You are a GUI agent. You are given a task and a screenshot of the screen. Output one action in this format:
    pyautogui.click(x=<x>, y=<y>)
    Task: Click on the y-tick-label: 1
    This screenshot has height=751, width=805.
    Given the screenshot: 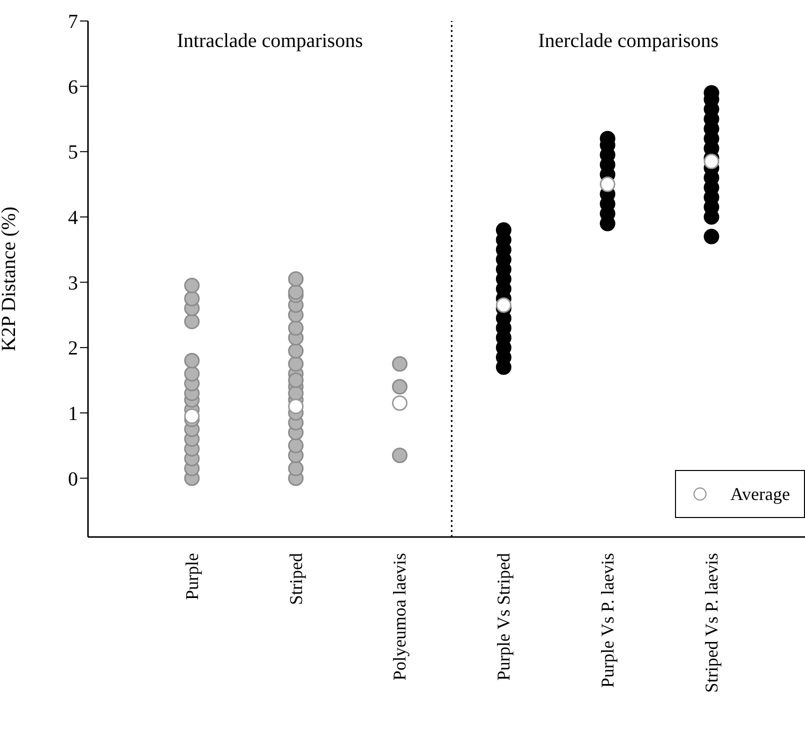 What is the action you would take?
    pyautogui.click(x=73, y=414)
    